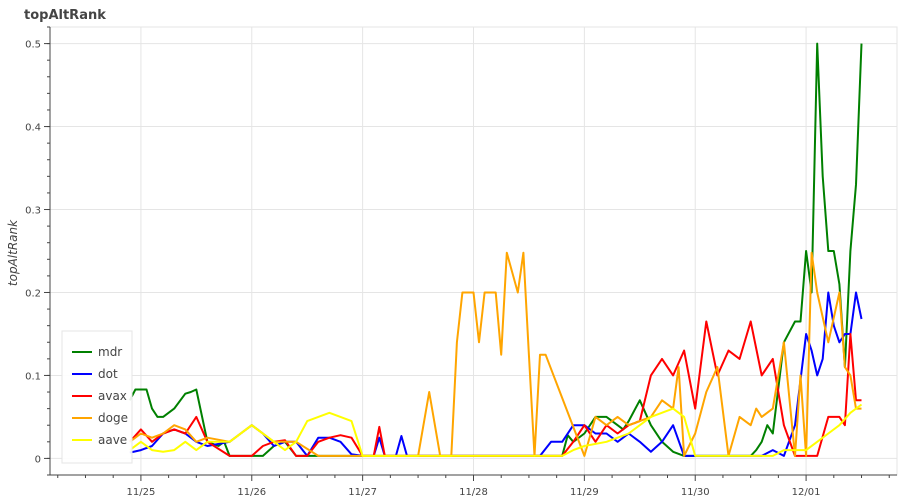 The width and height of the screenshot is (900, 500). Describe the element at coordinates (33, 376) in the screenshot. I see `y-tick-label: 0.1` at that location.